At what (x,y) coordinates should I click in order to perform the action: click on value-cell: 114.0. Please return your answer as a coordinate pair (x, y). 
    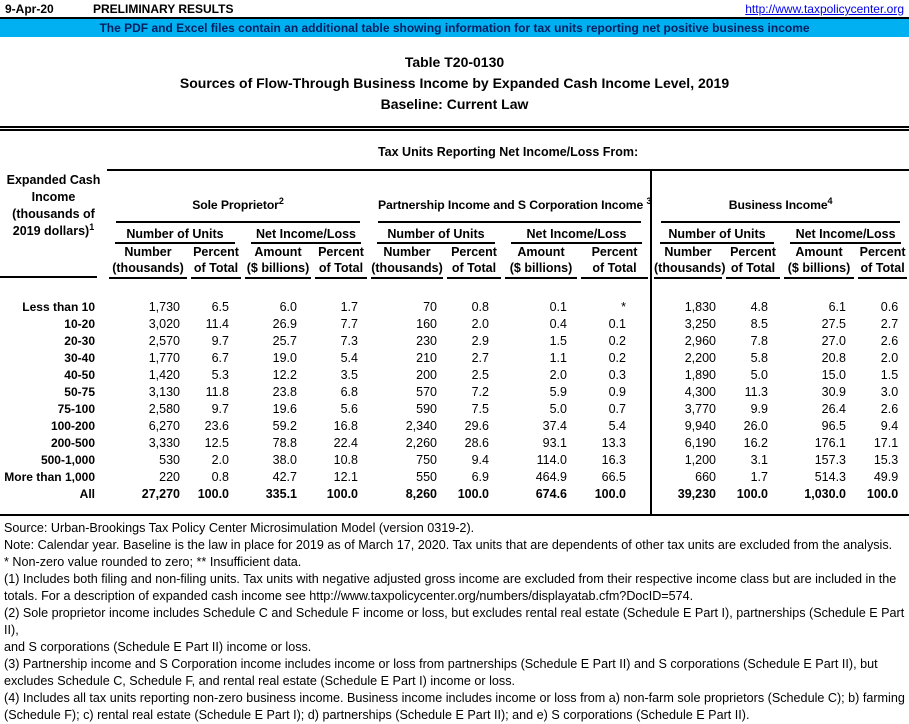
    Looking at the image, I should click on (551, 460).